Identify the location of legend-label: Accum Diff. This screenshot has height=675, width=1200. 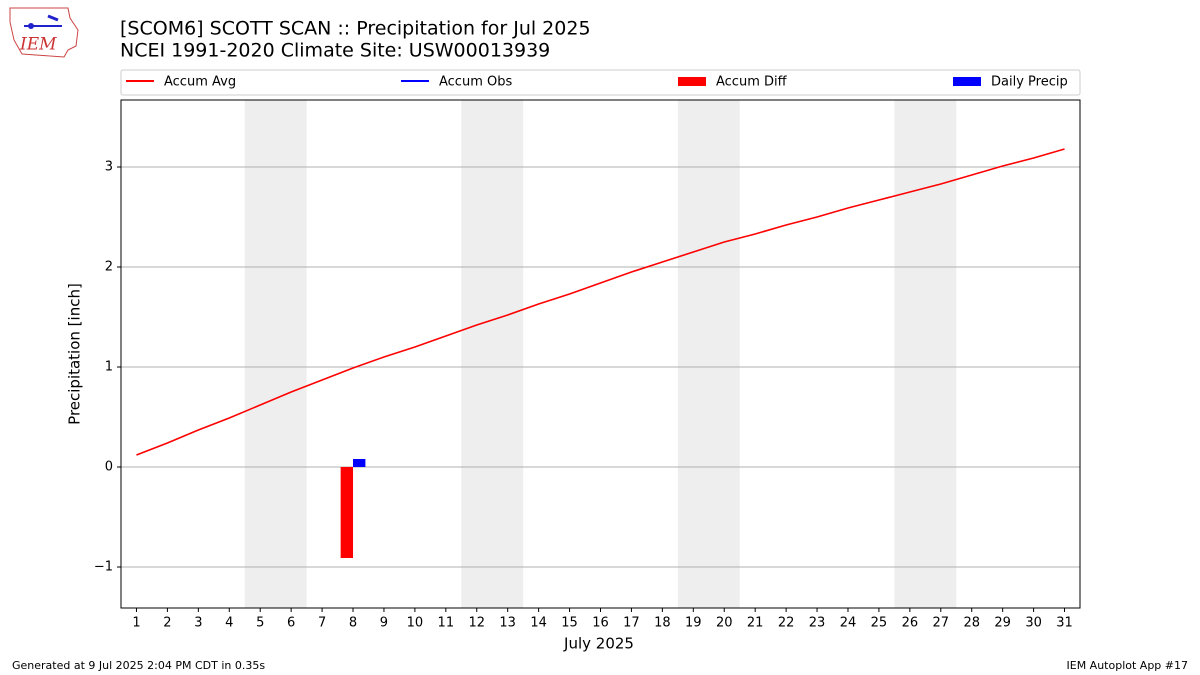
(752, 82).